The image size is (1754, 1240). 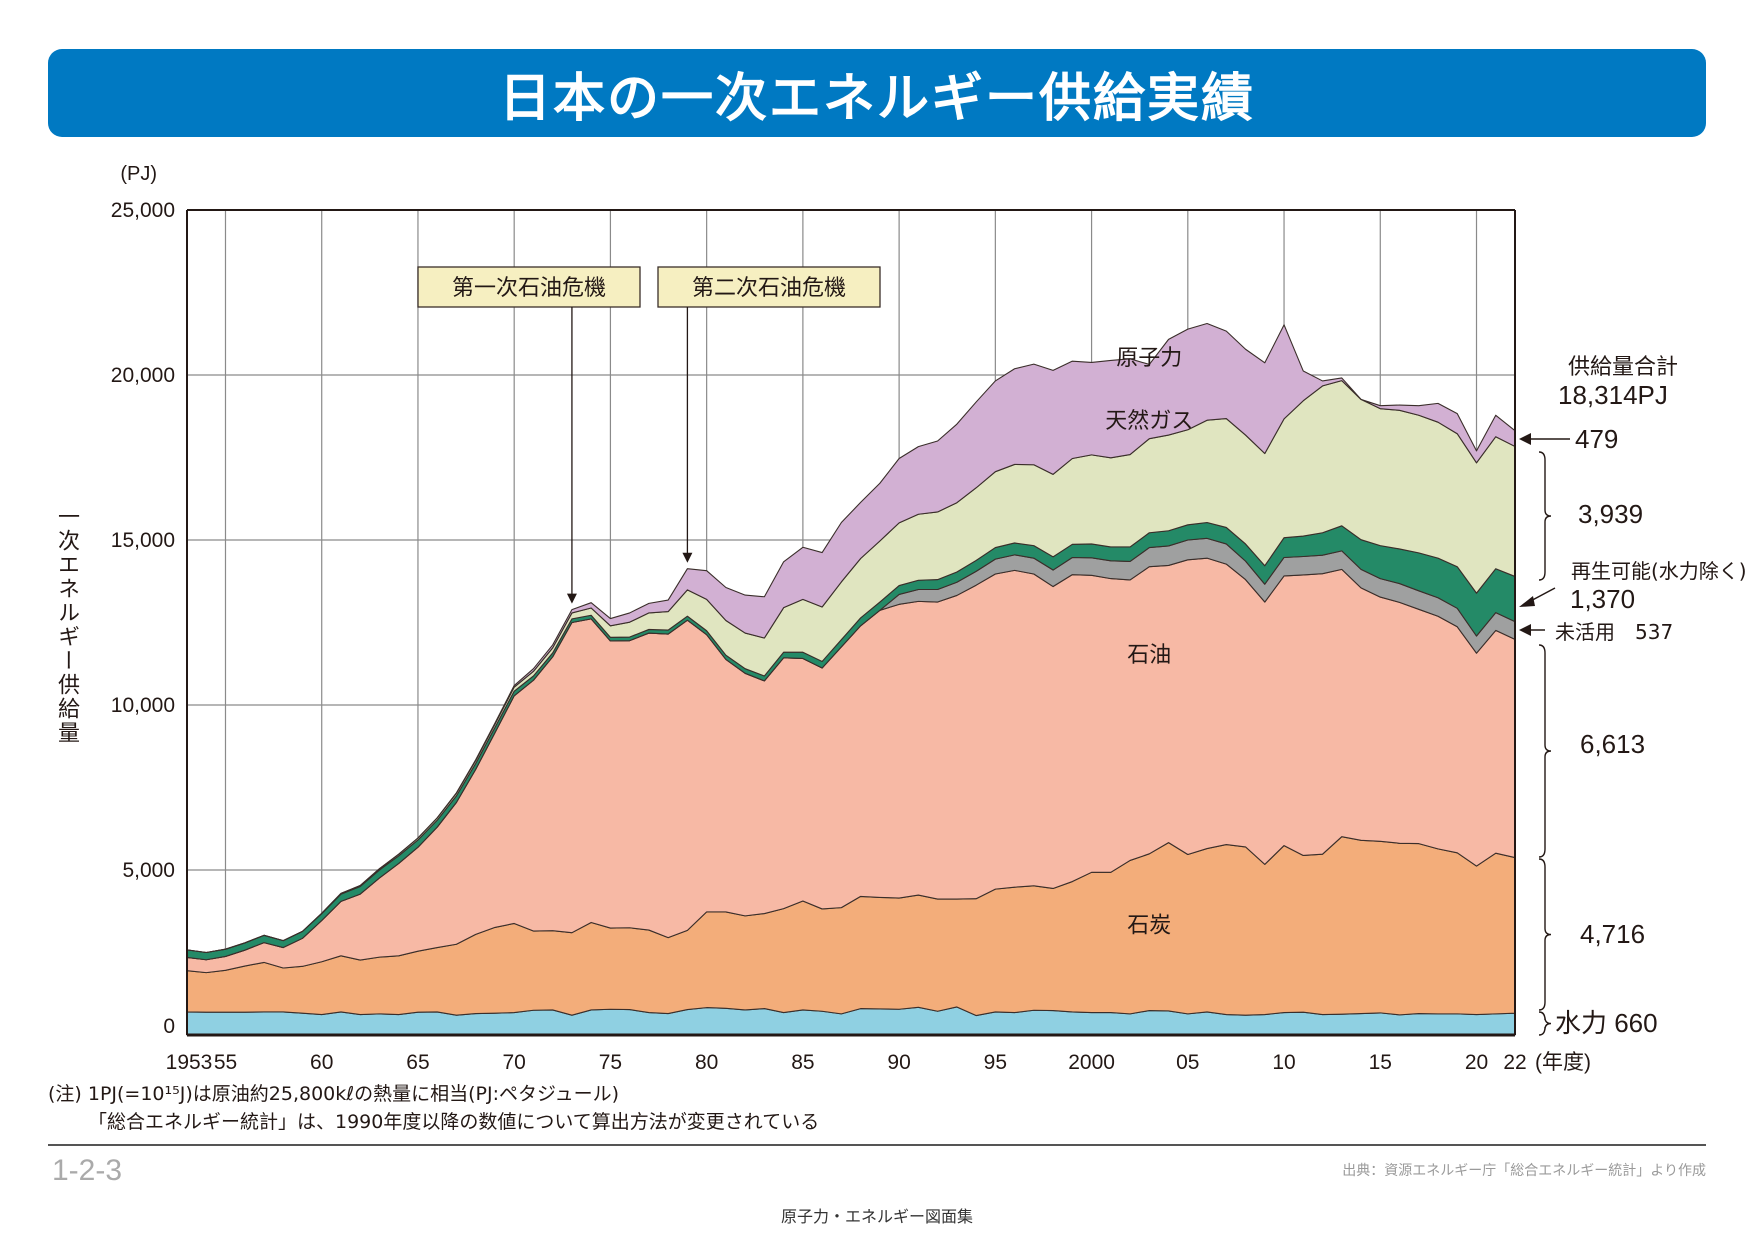 I want to click on x-tick-label: 90, so click(x=898, y=1062).